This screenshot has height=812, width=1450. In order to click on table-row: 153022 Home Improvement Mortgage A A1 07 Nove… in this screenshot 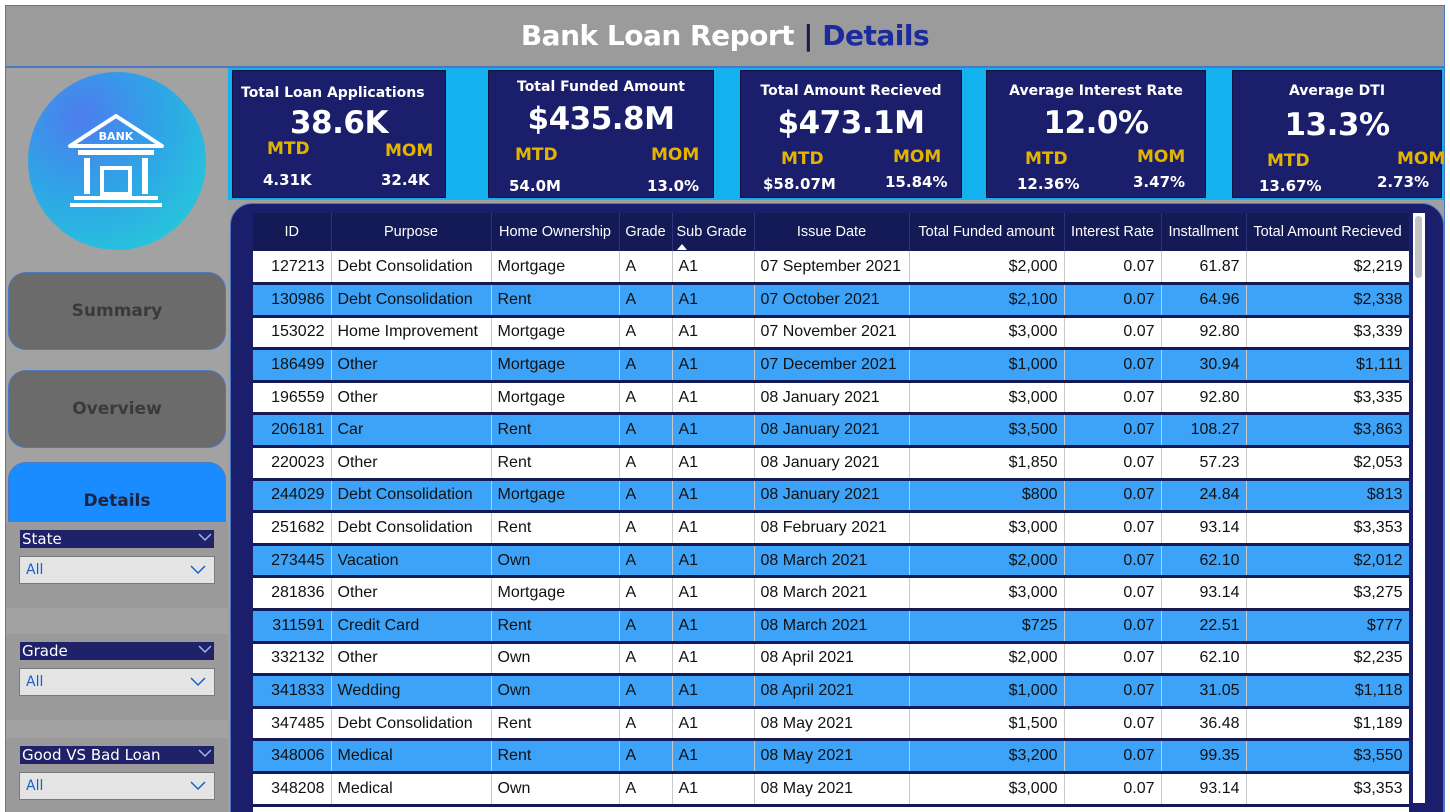, I will do `click(831, 333)`.